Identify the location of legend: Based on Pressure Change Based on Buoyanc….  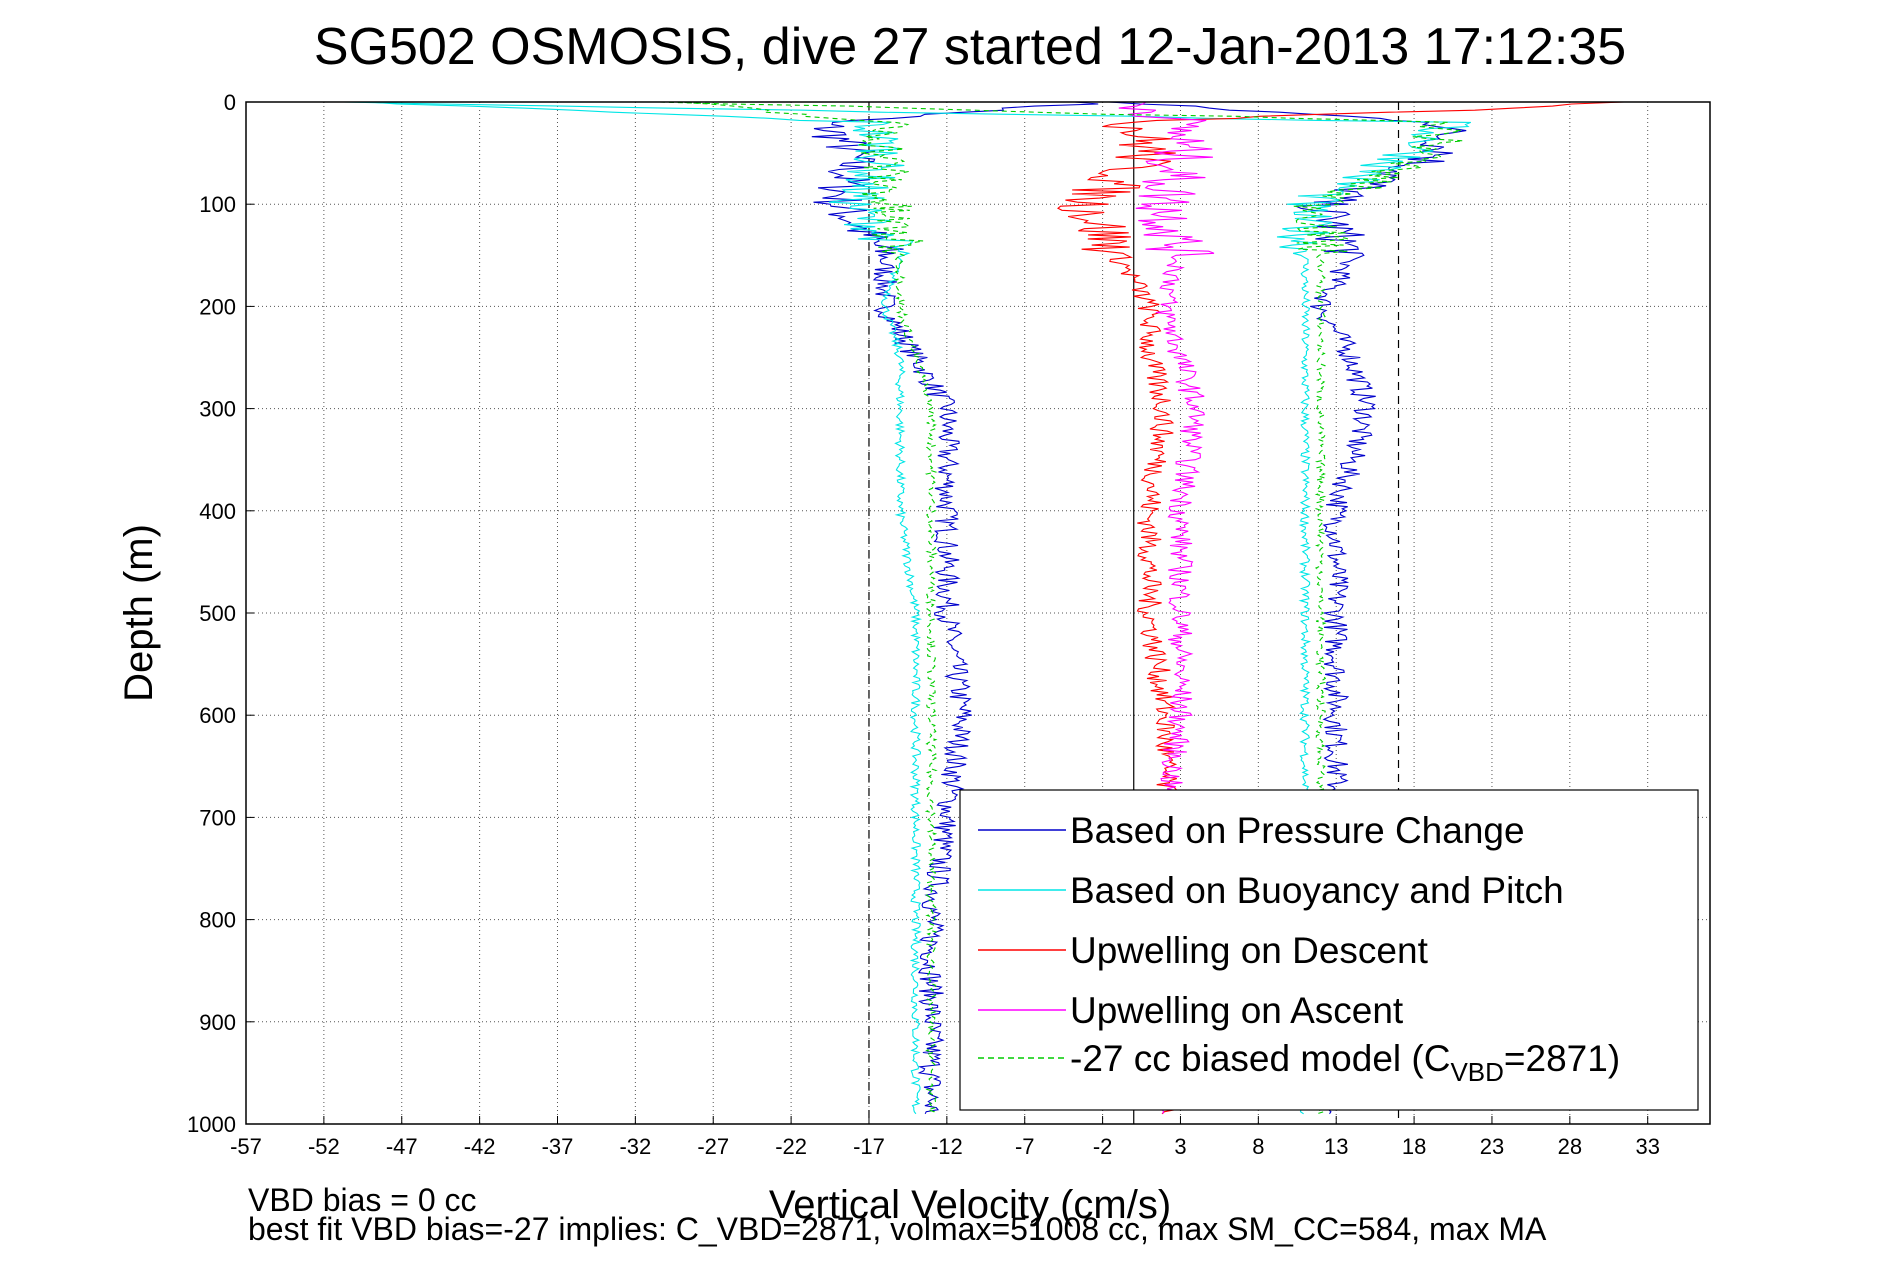
(1329, 950).